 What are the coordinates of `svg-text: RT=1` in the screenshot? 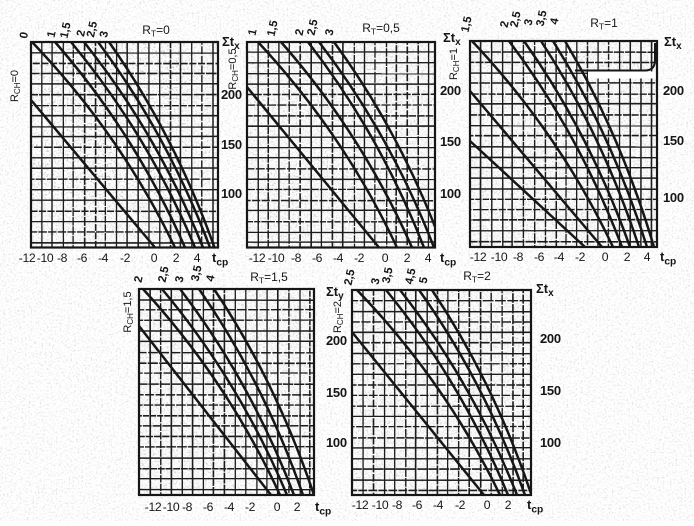 It's located at (604, 24).